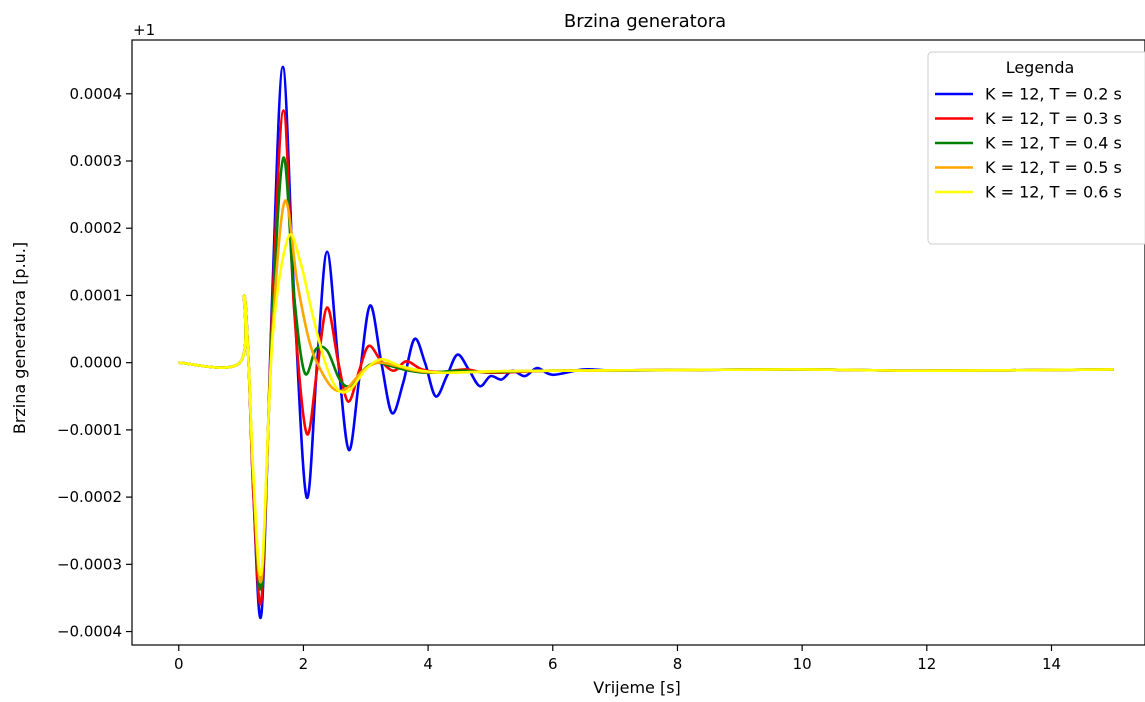 The width and height of the screenshot is (1145, 702). What do you see at coordinates (926, 664) in the screenshot?
I see `x-tick-label: 12` at bounding box center [926, 664].